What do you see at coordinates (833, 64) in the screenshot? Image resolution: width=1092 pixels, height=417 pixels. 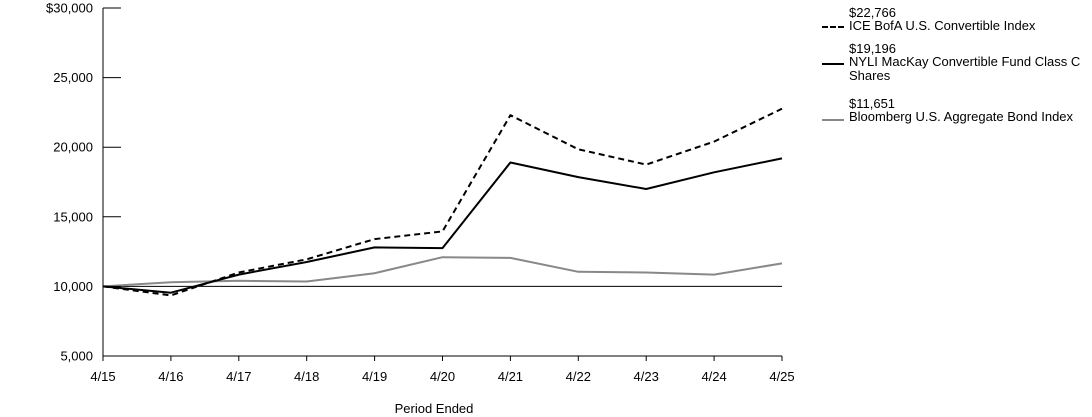 I see `legend-swatch-solid-black` at bounding box center [833, 64].